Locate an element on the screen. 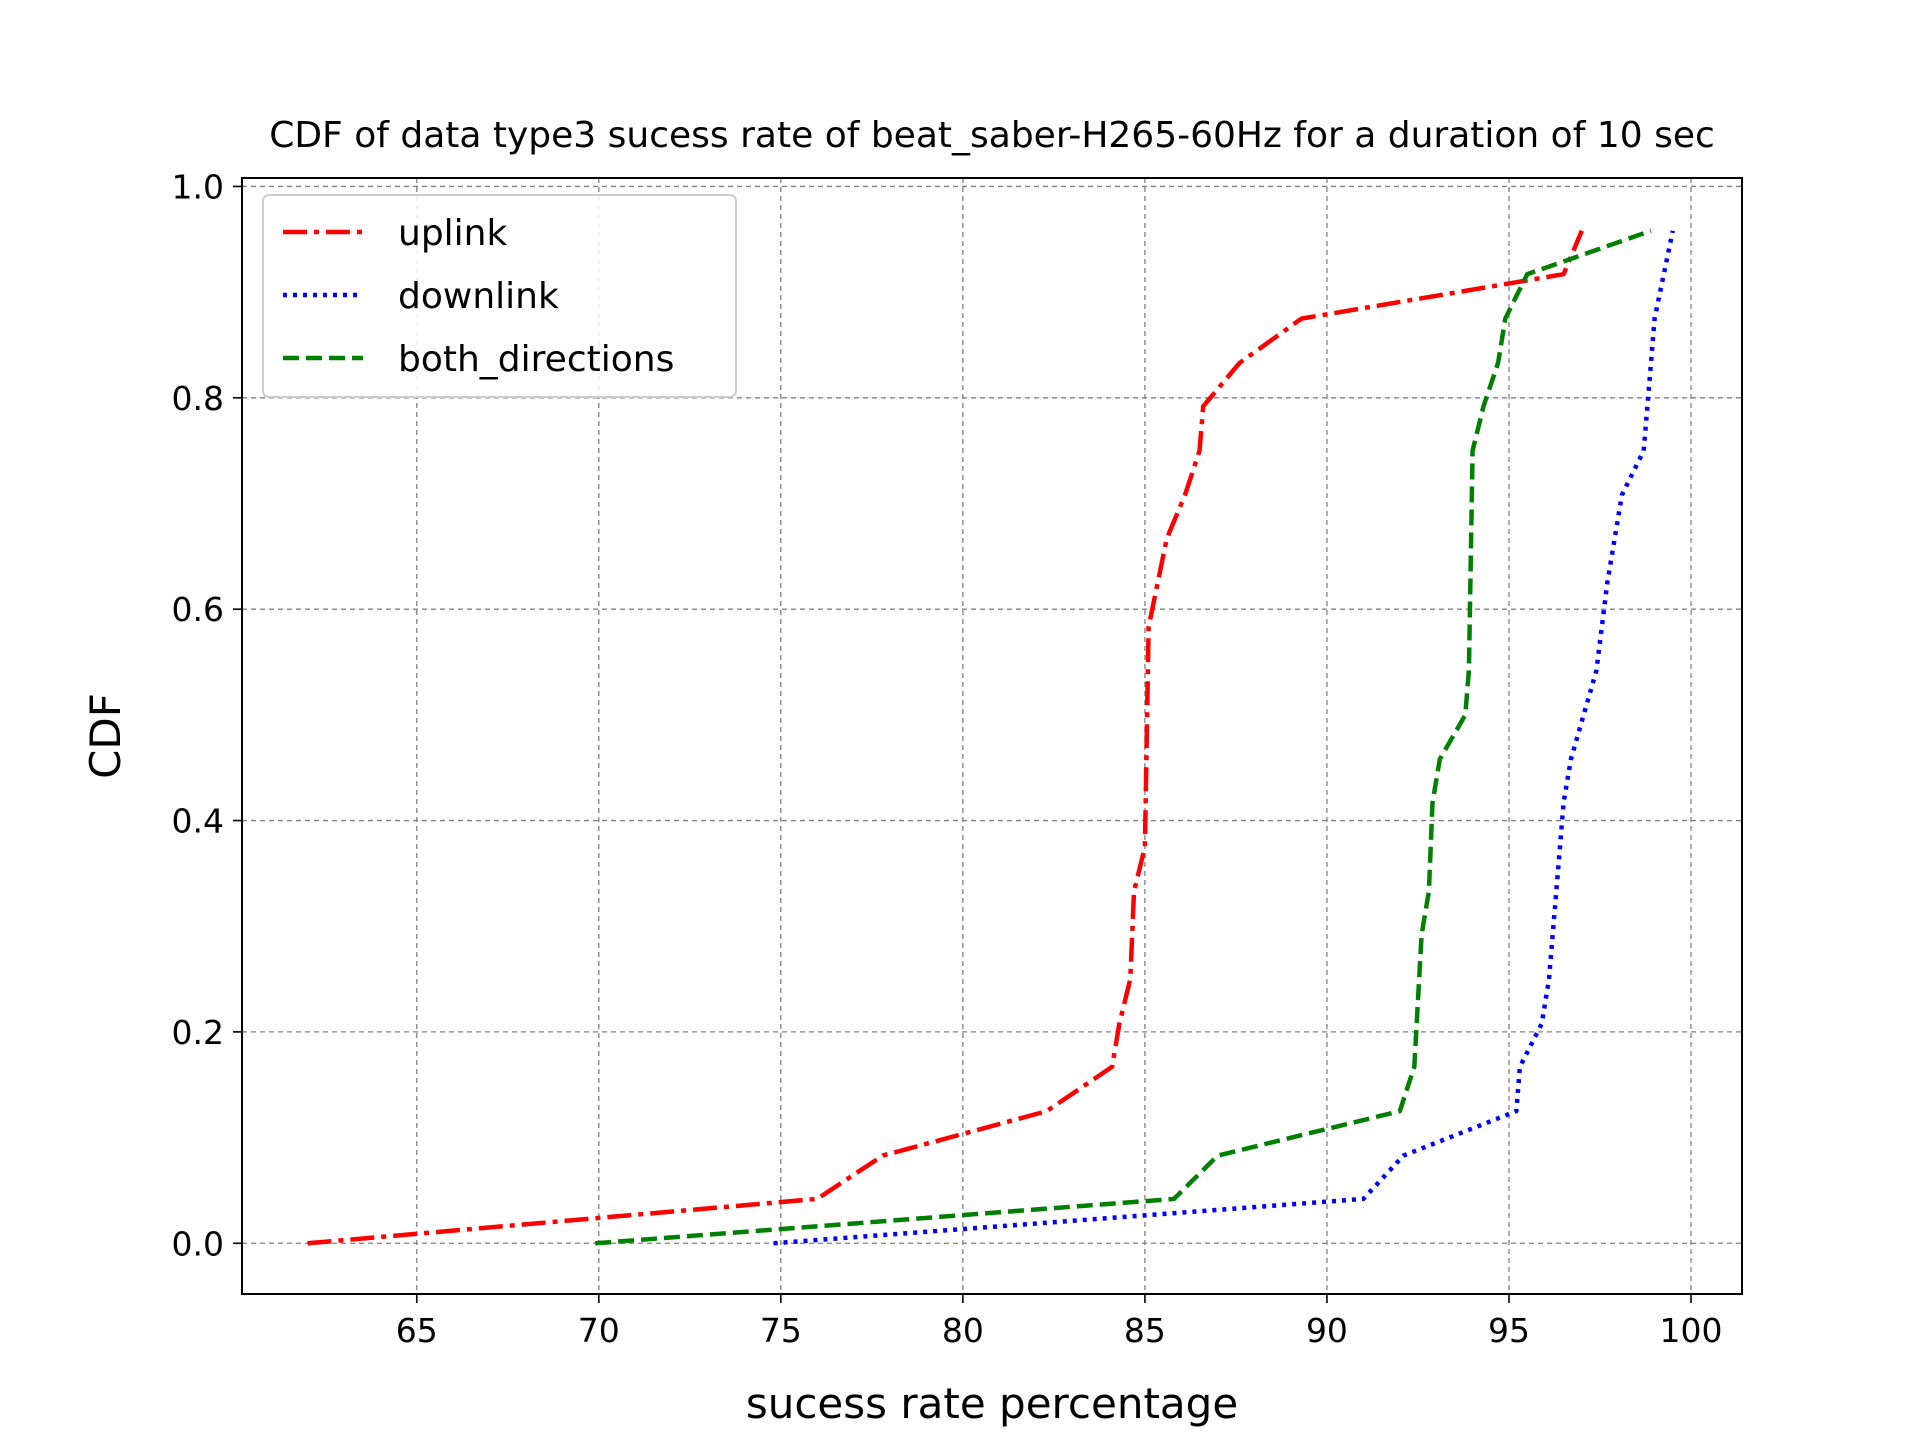 This screenshot has width=1920, height=1440. legend-items: uplink downlink both_directions is located at coordinates (478, 296).